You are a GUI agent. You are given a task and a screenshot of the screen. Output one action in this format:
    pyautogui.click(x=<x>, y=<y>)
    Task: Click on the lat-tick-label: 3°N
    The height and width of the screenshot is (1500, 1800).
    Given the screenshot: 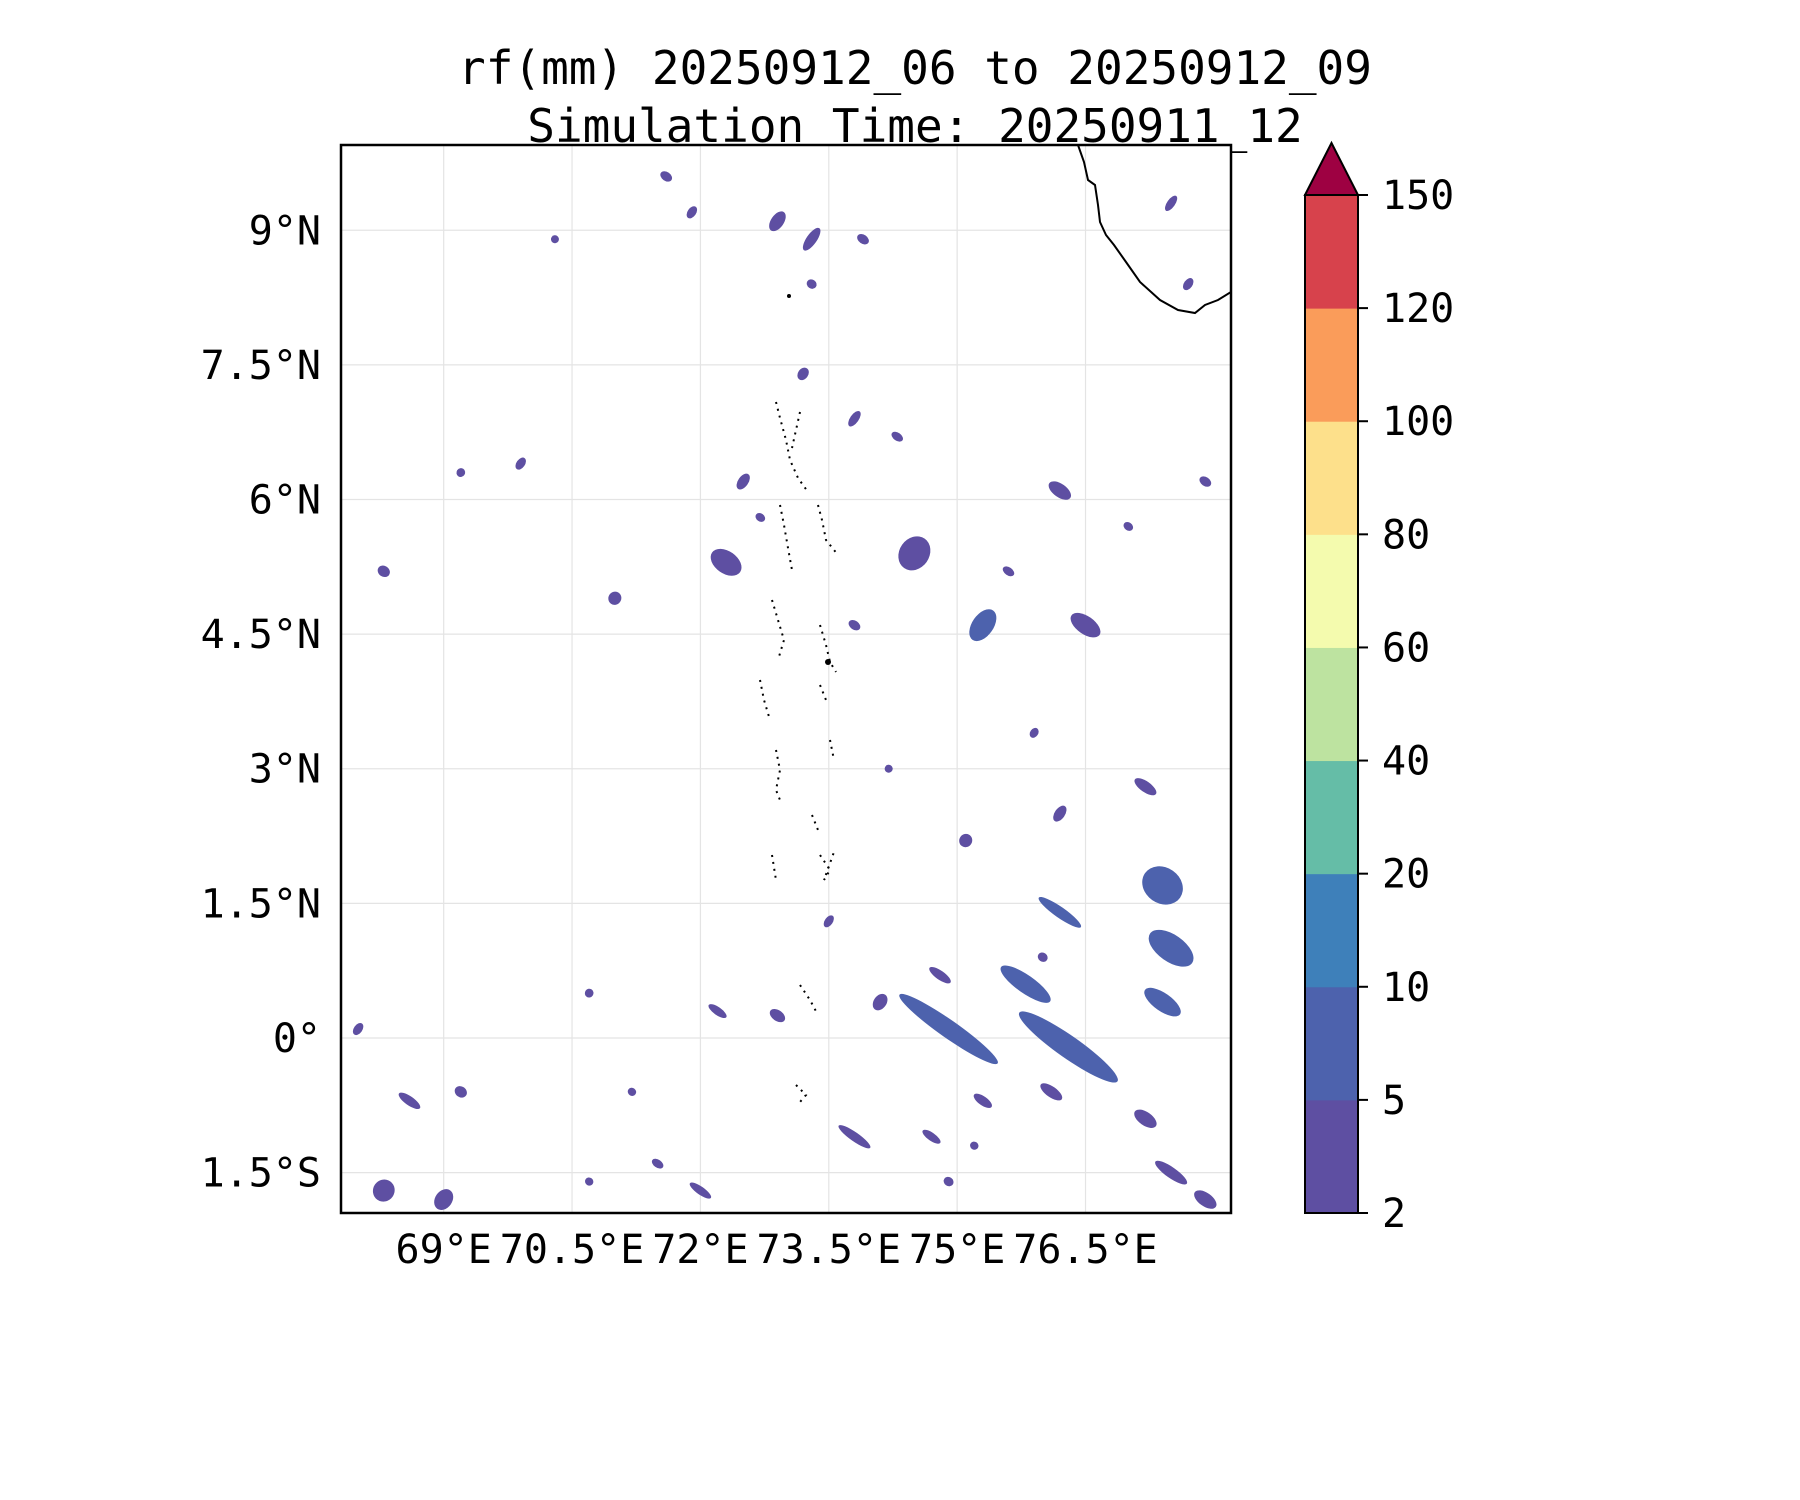 What is the action you would take?
    pyautogui.click(x=285, y=770)
    